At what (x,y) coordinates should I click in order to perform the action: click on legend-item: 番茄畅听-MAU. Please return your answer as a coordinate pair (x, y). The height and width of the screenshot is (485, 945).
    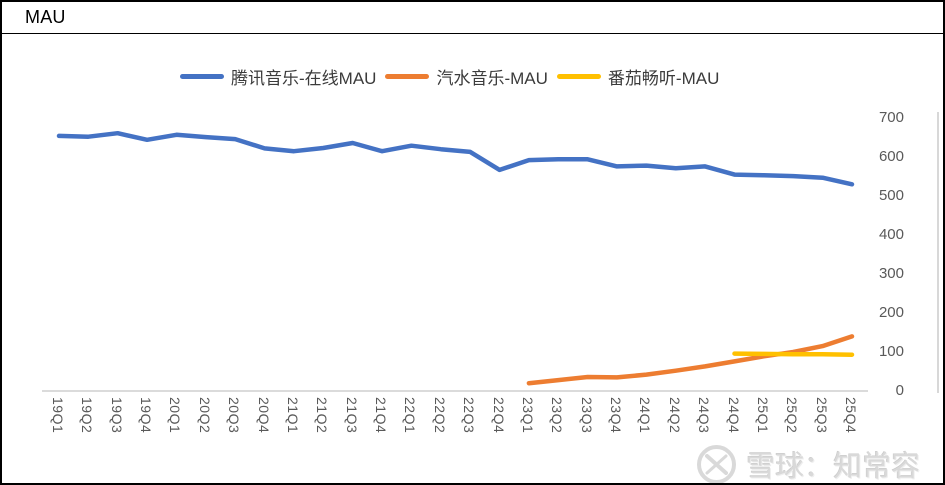
    Looking at the image, I should click on (638, 76).